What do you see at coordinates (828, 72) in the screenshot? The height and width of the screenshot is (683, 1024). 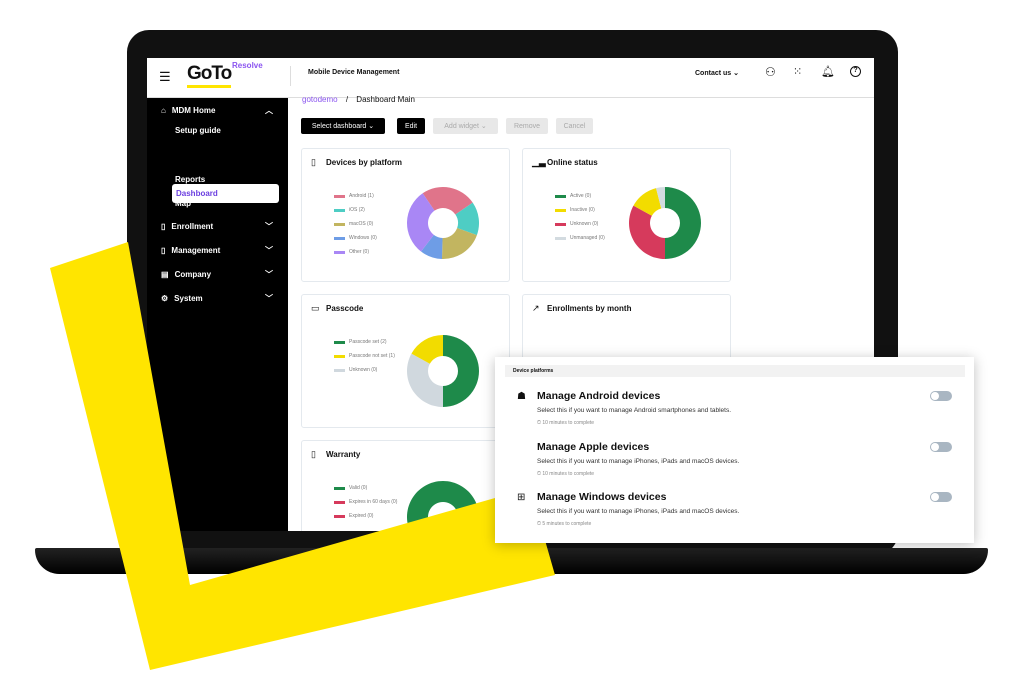 I see `bell-icon: 🔔︎` at bounding box center [828, 72].